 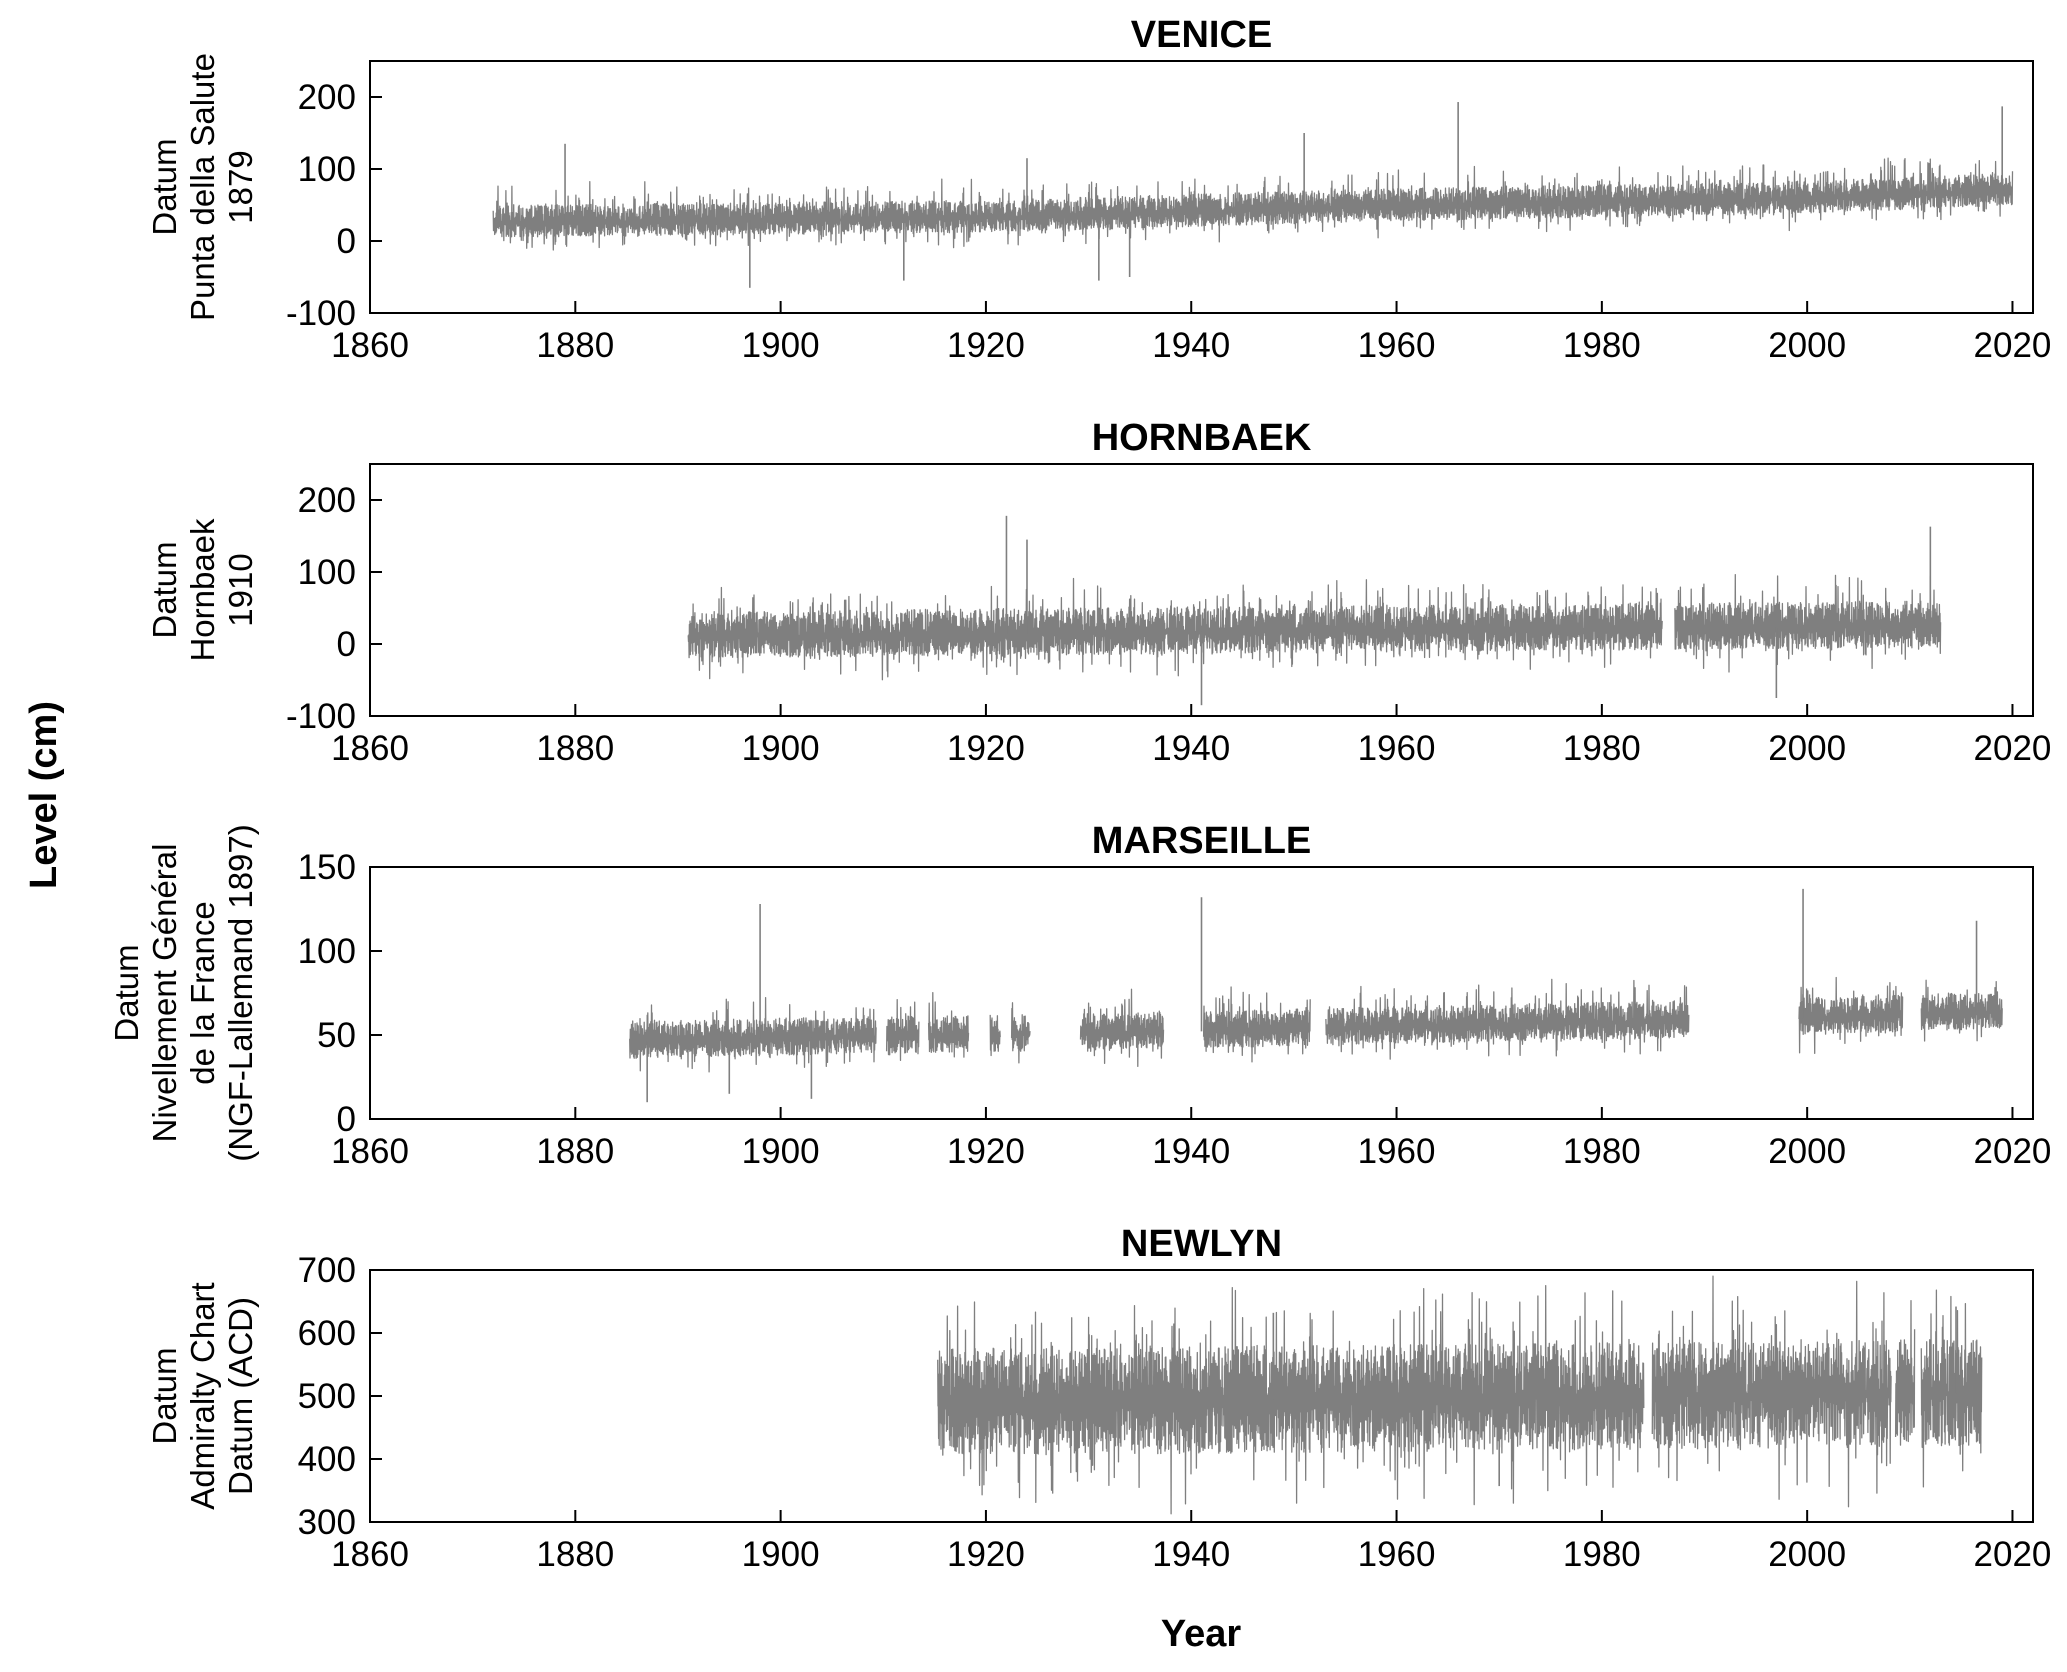 What do you see at coordinates (1316, 1024) in the screenshot?
I see `series-line-marseille` at bounding box center [1316, 1024].